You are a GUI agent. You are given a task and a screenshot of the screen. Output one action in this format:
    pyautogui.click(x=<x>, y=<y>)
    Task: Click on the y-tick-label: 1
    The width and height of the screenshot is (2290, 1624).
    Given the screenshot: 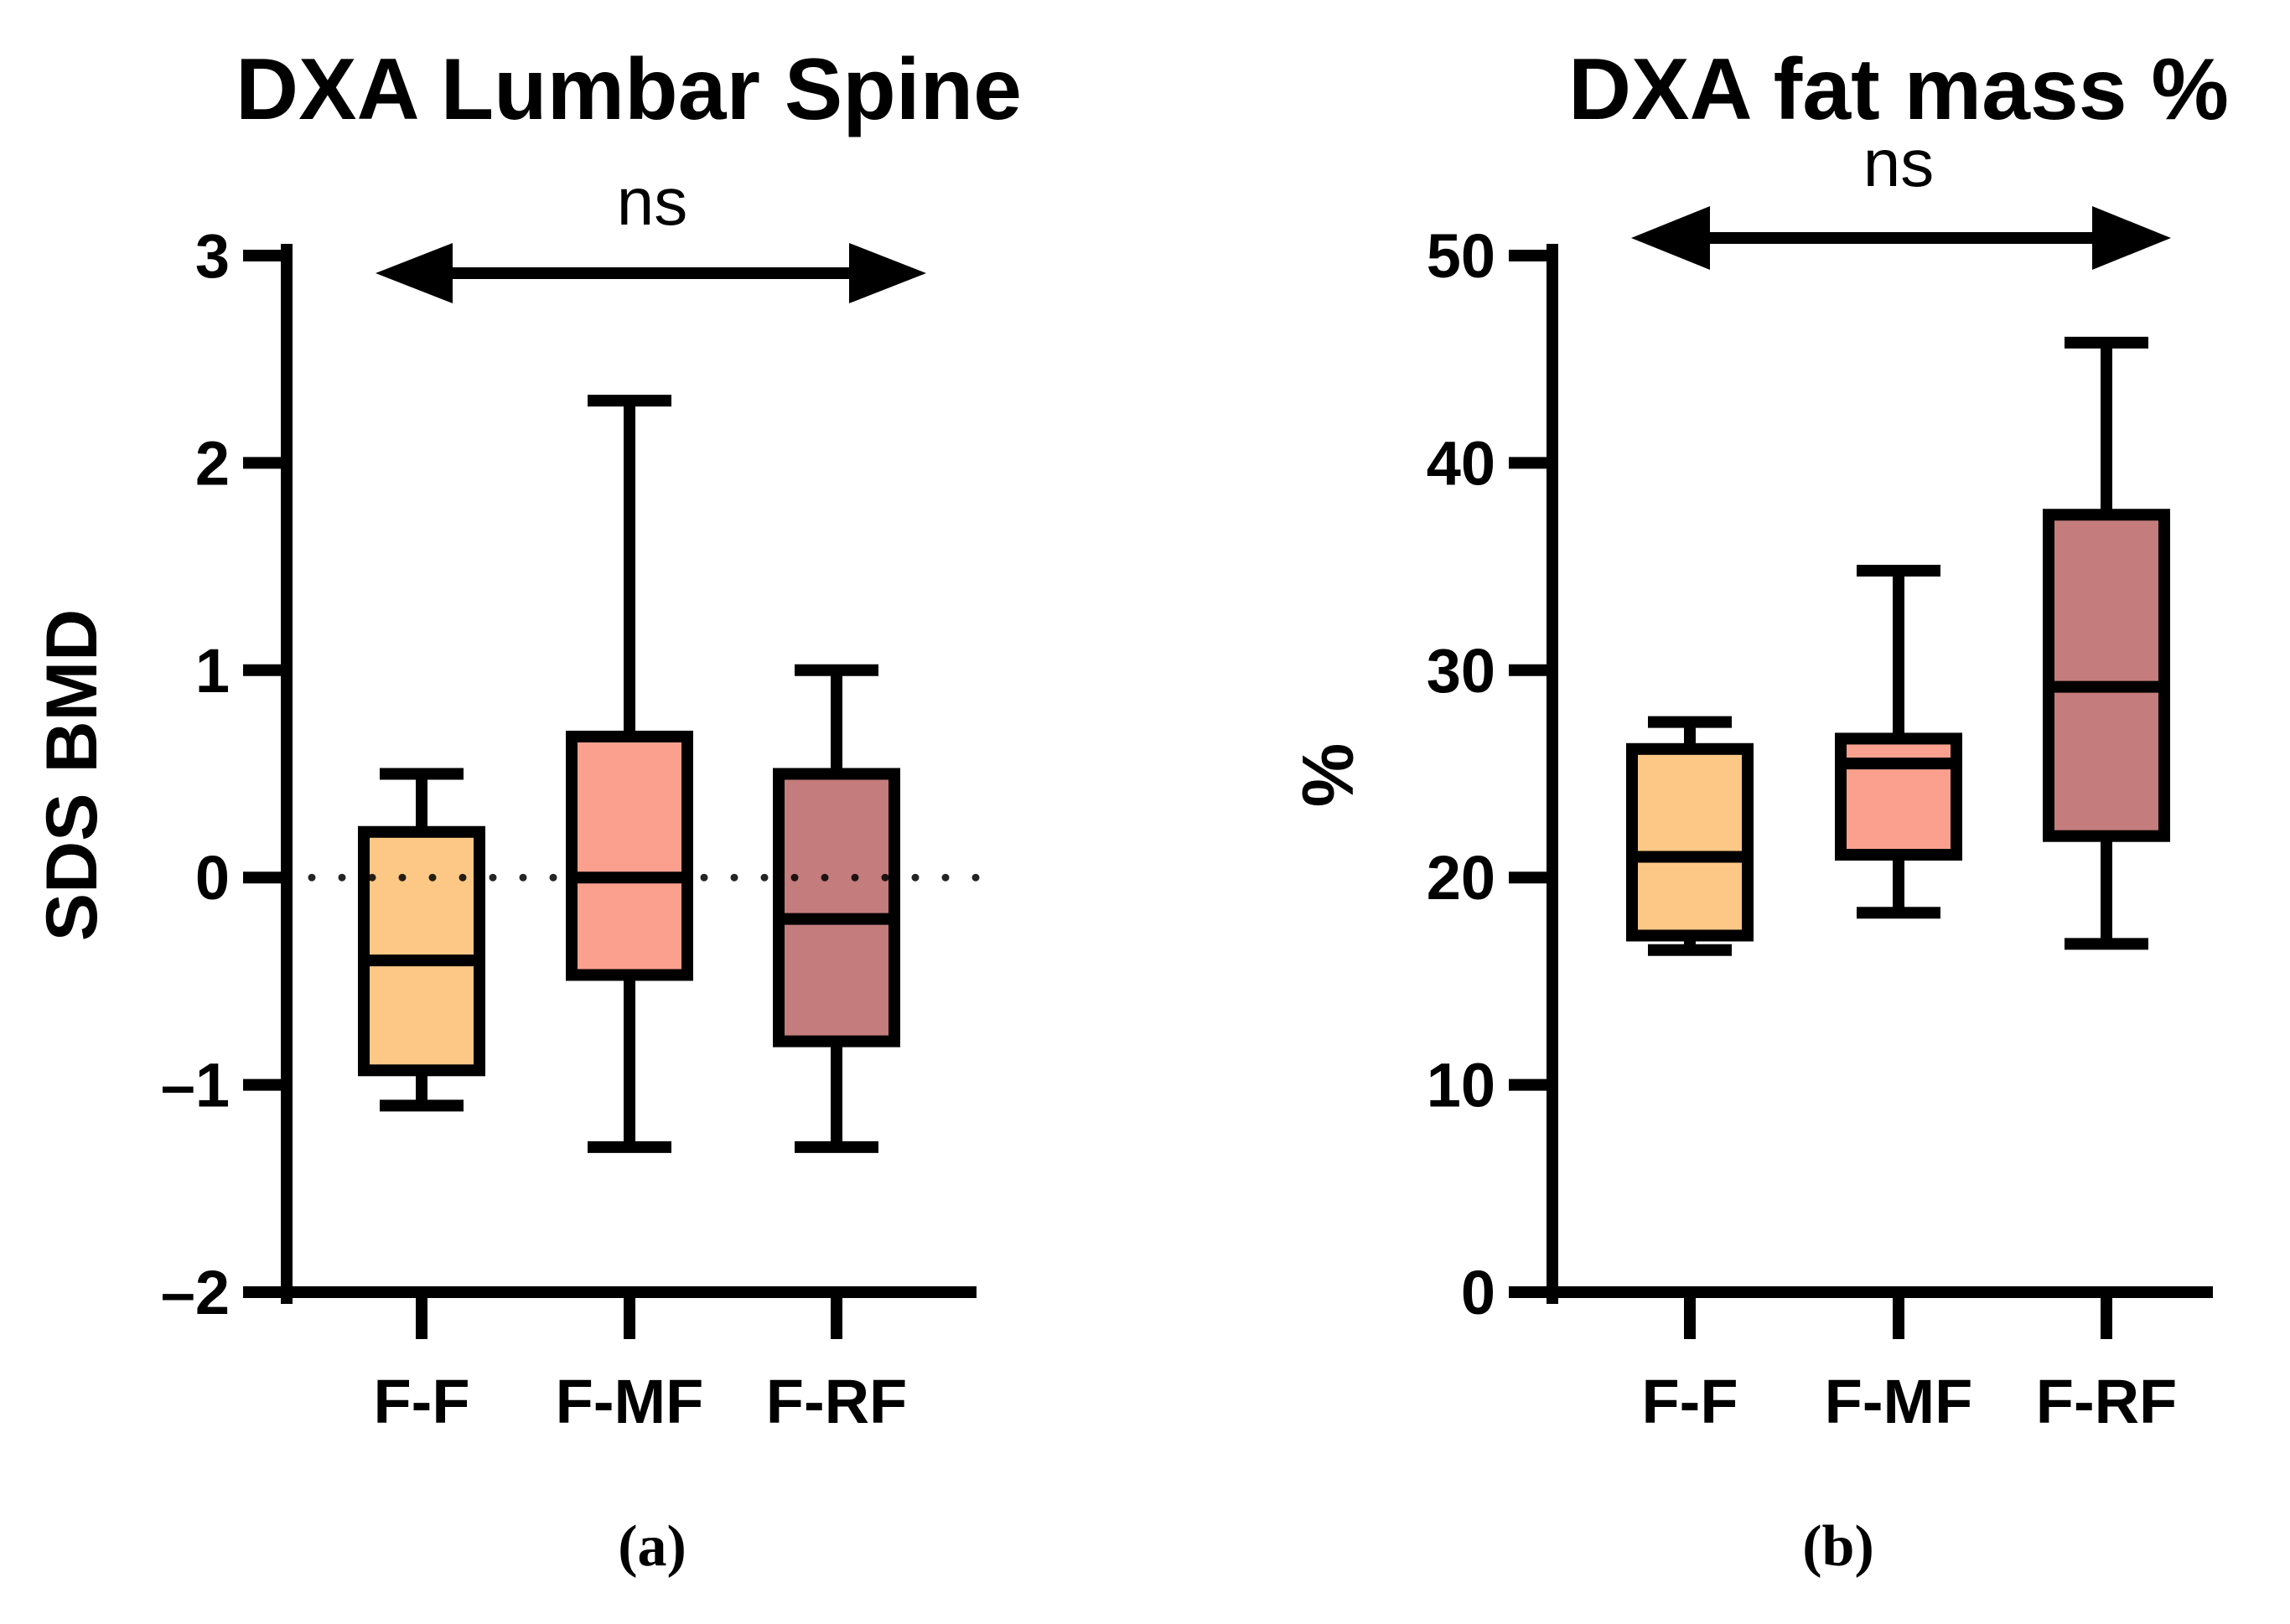 What is the action you would take?
    pyautogui.click(x=213, y=671)
    